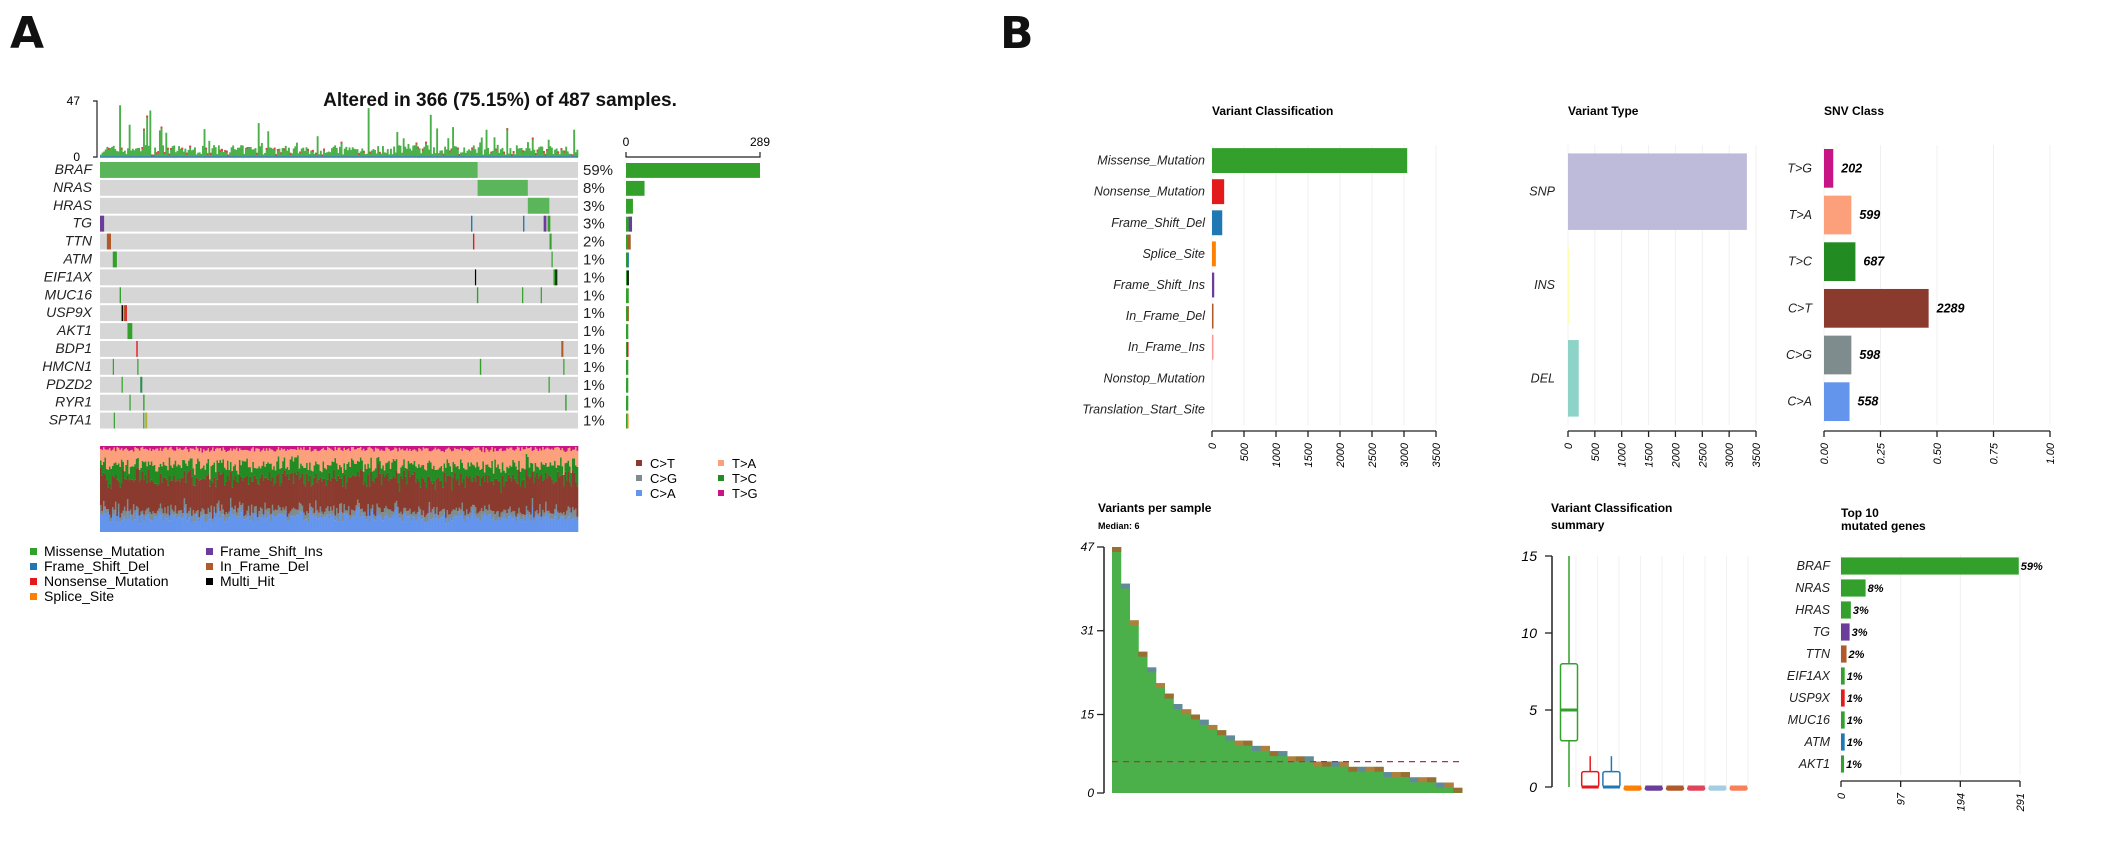 This screenshot has width=2126, height=844. Describe the element at coordinates (1173, 254) in the screenshot. I see `variant-classification-category-label: Splice_Site` at that location.